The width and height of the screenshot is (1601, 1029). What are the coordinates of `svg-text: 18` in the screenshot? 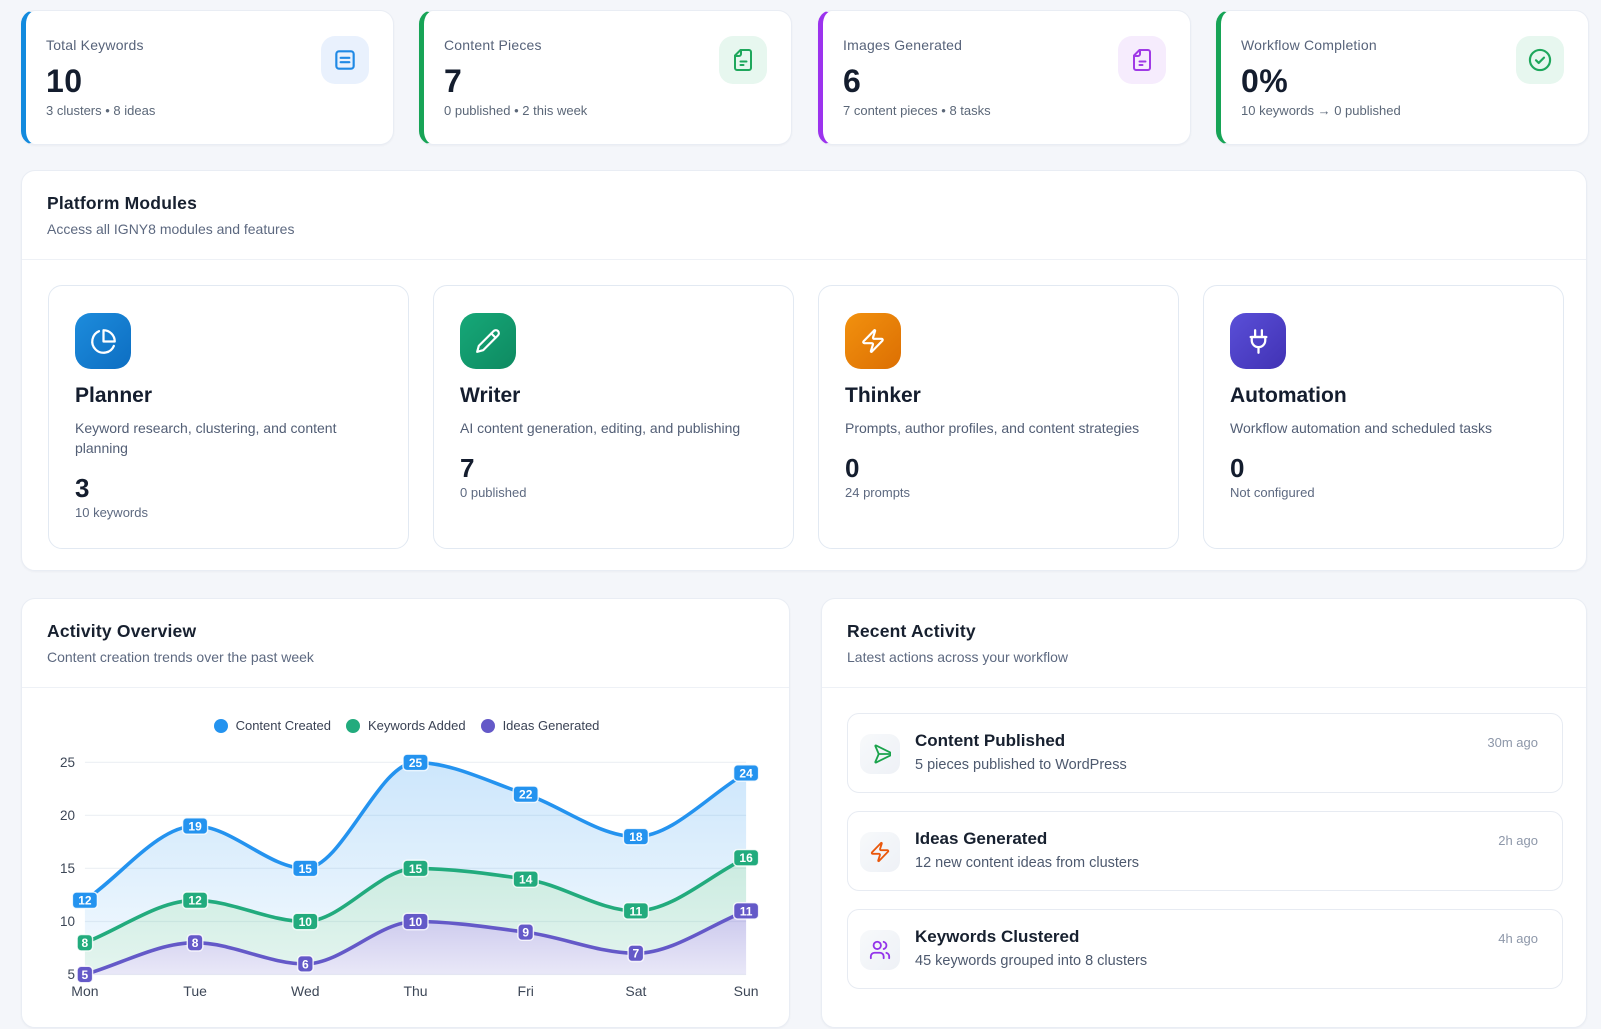 It's located at (636, 837).